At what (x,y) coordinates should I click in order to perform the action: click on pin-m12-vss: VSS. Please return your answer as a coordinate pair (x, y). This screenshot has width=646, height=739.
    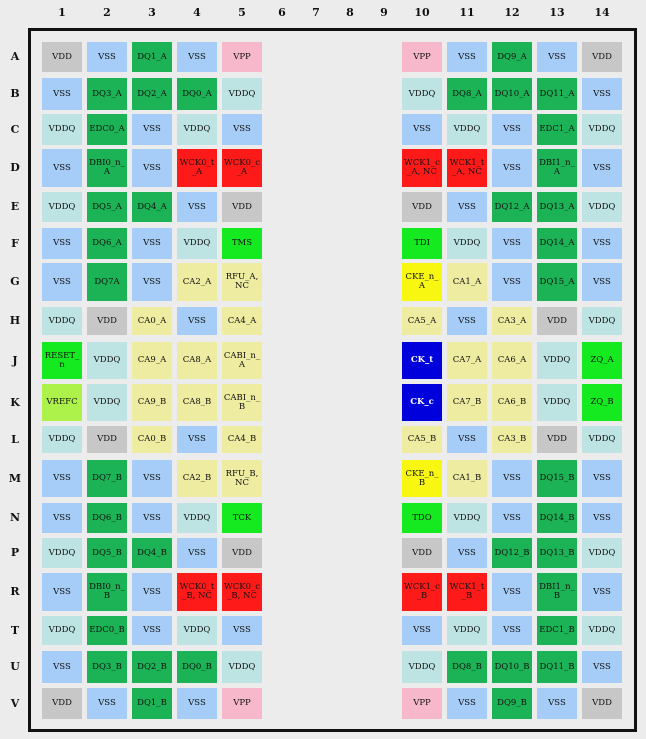
    Looking at the image, I should click on (512, 478).